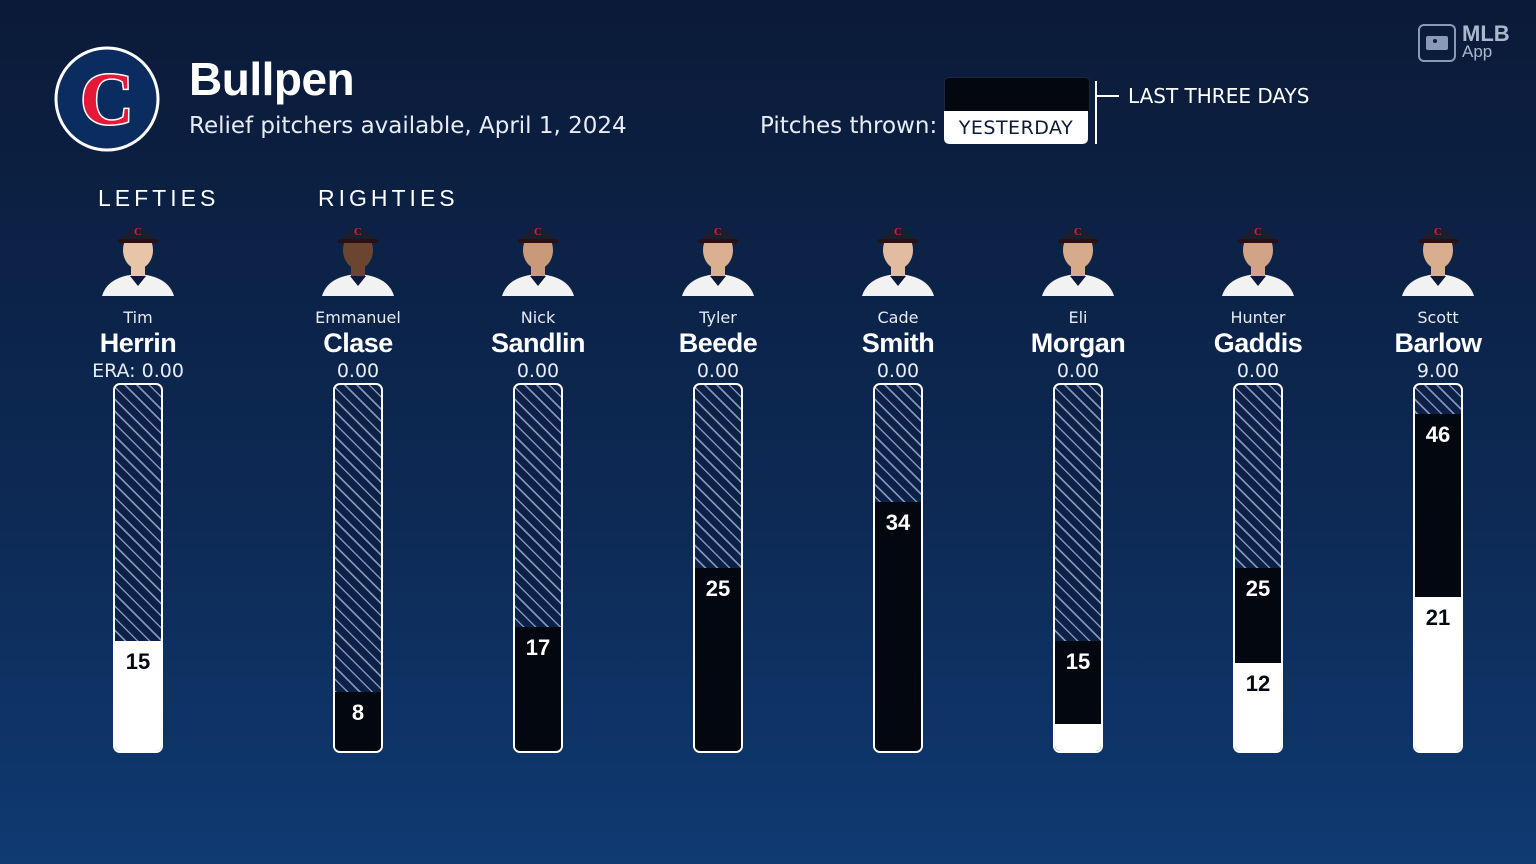  I want to click on legend-swatch-yesterday: YESTERDAY, so click(1016, 127).